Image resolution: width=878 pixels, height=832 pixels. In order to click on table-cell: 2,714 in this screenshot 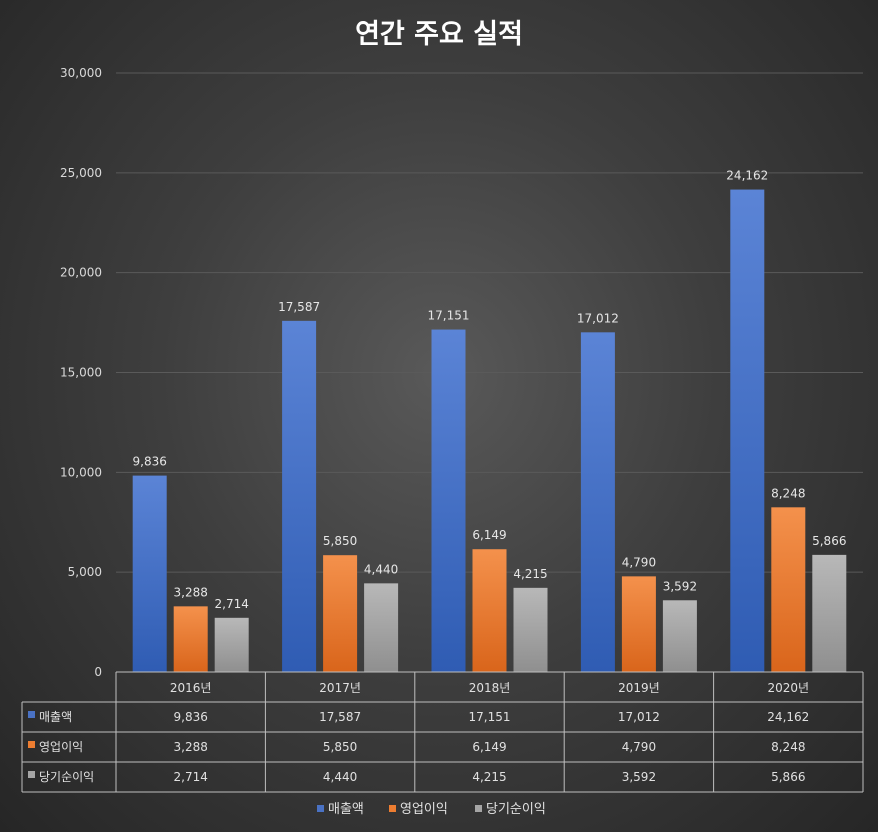, I will do `click(191, 777)`.